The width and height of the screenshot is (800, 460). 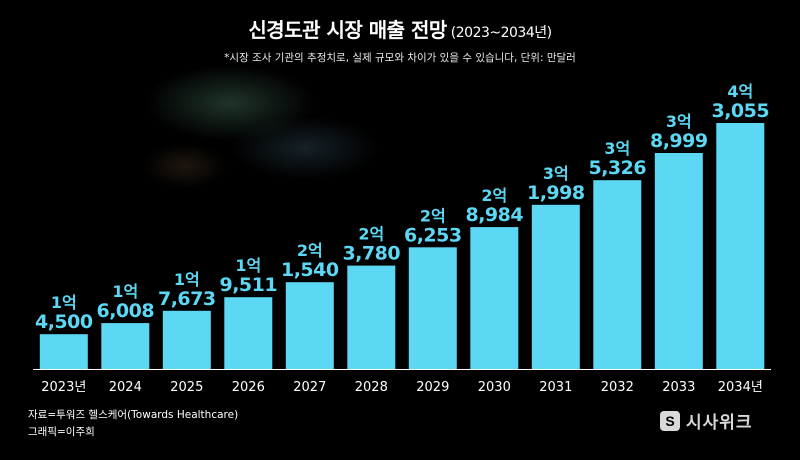 I want to click on value-label-bottom-9: 5,326, so click(x=617, y=168).